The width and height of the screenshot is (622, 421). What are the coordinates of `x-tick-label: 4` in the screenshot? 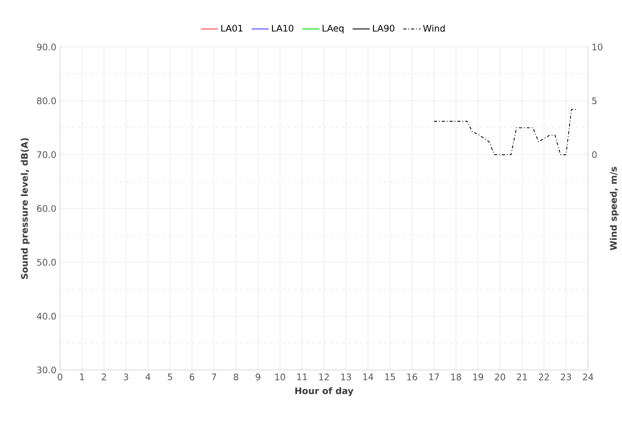 It's located at (148, 377).